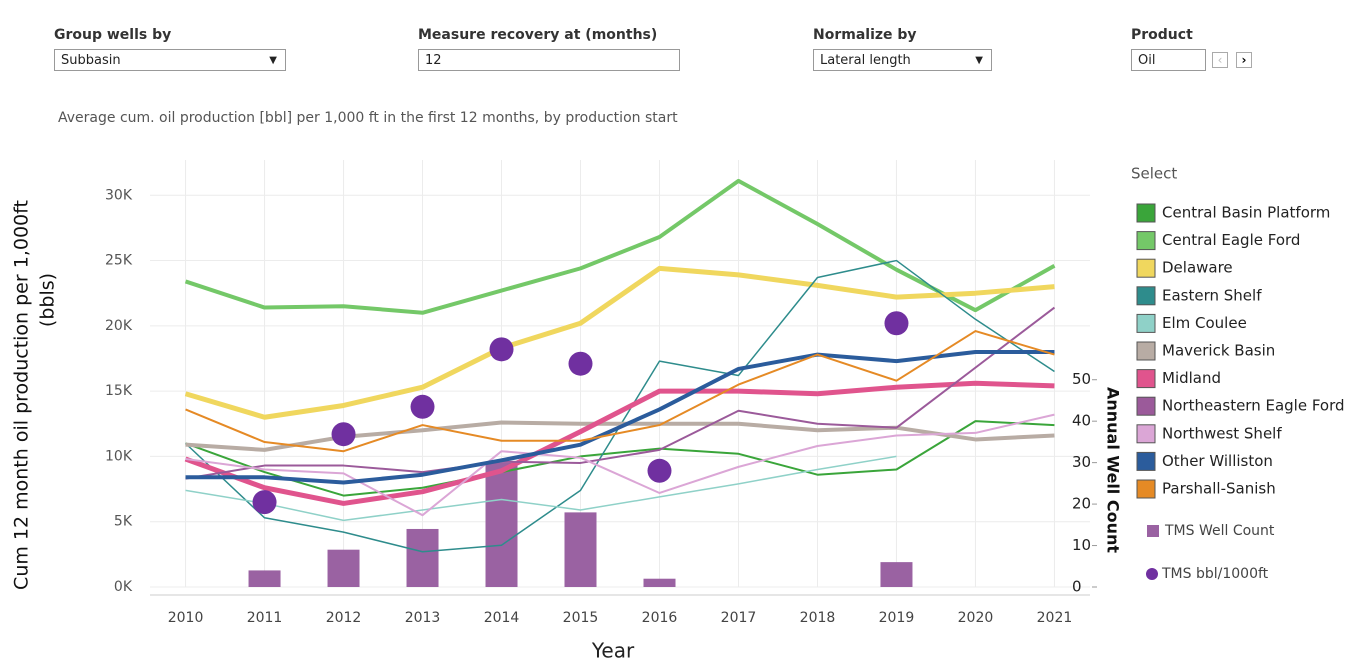  I want to click on x-tick-label: 2020, so click(976, 618).